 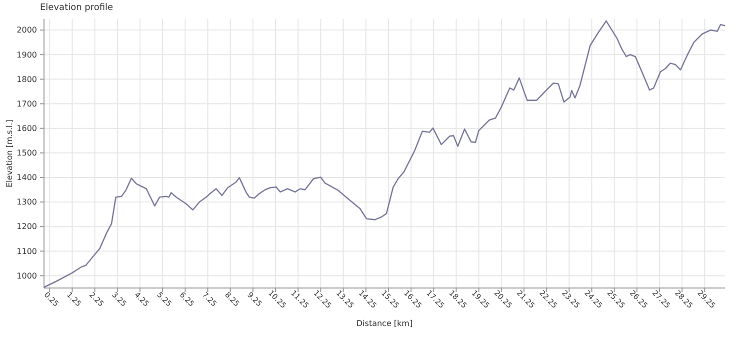 I want to click on y-tick-label: 1200, so click(x=26, y=227).